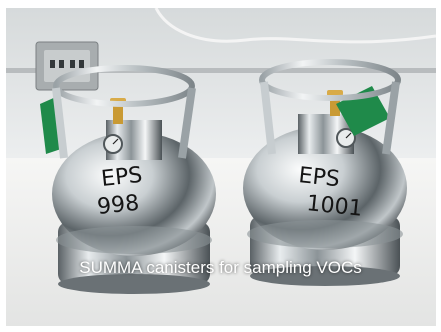 The image size is (441, 332). What do you see at coordinates (124, 86) in the screenshot?
I see `left-handle-ring` at bounding box center [124, 86].